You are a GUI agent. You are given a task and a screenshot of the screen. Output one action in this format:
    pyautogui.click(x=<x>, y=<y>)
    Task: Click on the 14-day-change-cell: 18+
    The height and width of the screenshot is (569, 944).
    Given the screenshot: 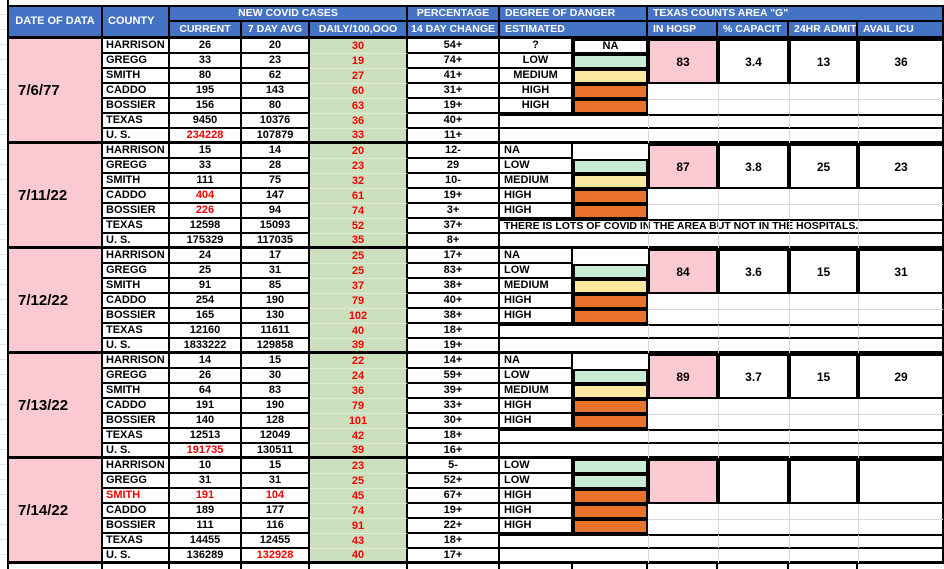 What is the action you would take?
    pyautogui.click(x=454, y=436)
    